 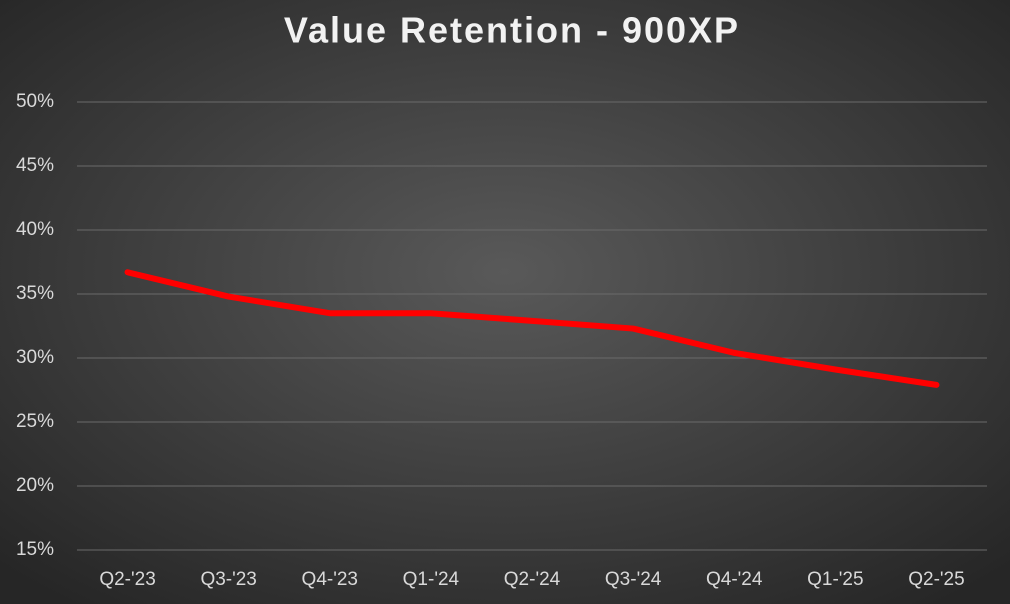 I want to click on y-tick-label: 35%, so click(x=35, y=293).